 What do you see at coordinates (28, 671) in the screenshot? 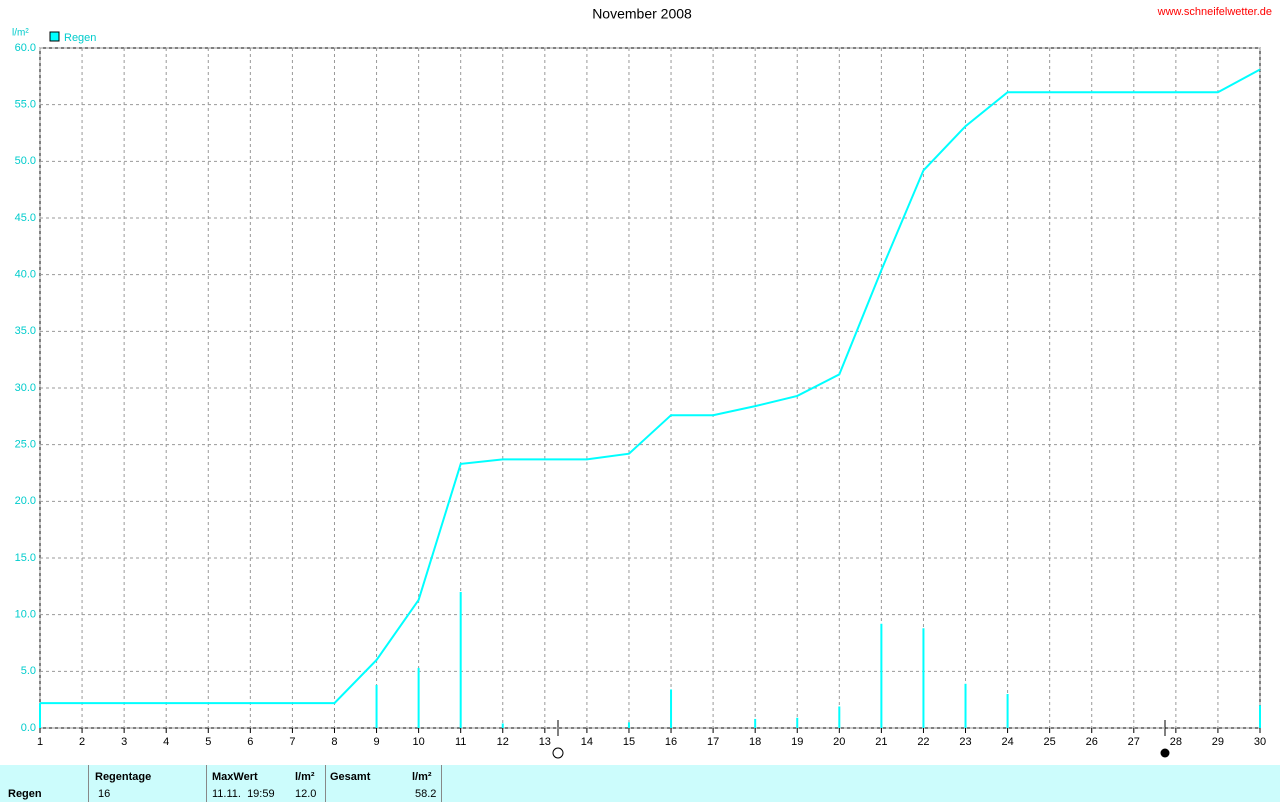
I see `y-tick-label: 5.0` at bounding box center [28, 671].